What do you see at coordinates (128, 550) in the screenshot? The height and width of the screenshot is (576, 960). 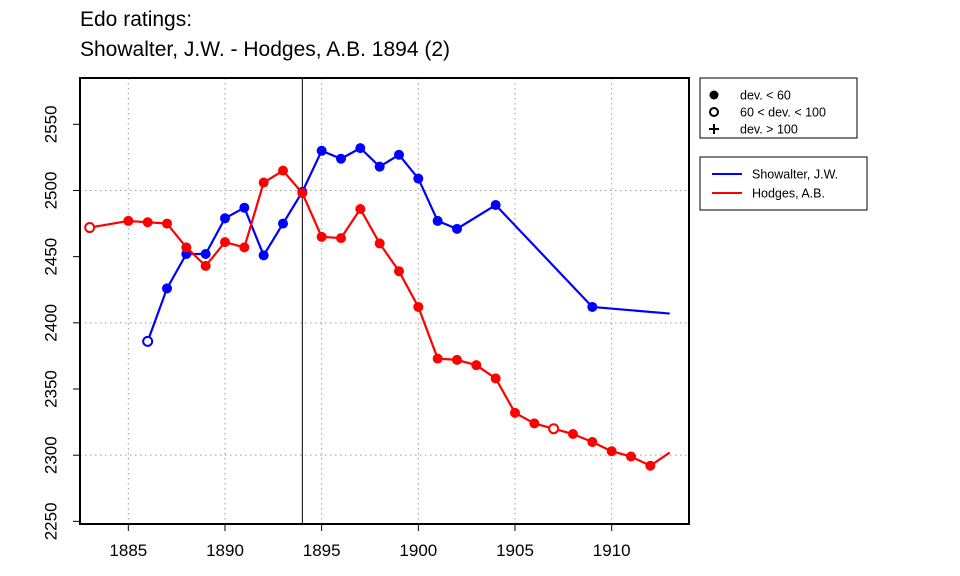 I see `x-tick-label: 1885` at bounding box center [128, 550].